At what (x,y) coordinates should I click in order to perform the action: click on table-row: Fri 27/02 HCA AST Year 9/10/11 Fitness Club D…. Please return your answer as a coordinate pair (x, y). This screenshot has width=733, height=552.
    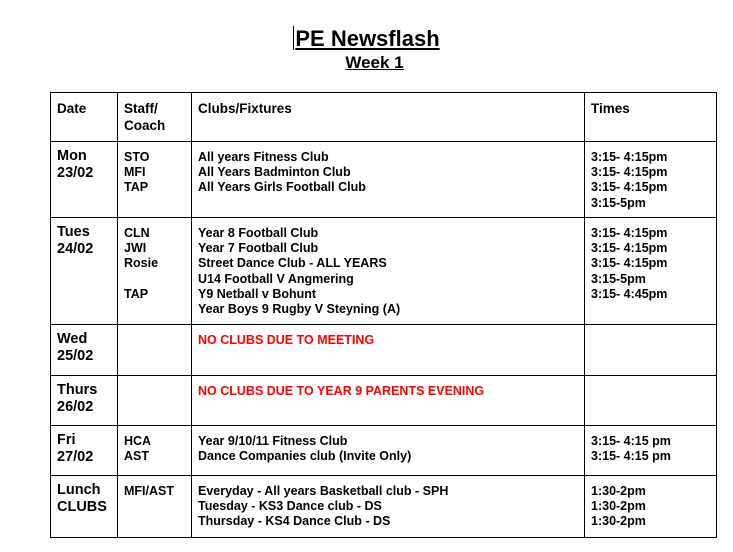
    Looking at the image, I should click on (383, 450).